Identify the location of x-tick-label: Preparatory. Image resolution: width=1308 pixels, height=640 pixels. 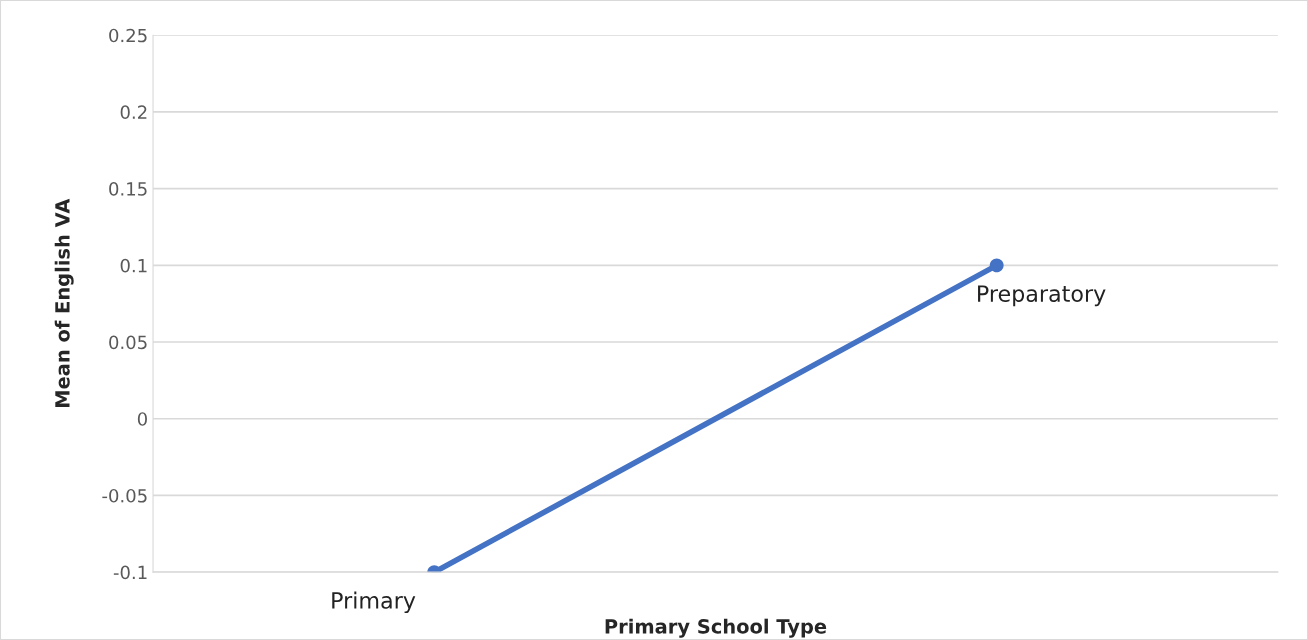
(1042, 296).